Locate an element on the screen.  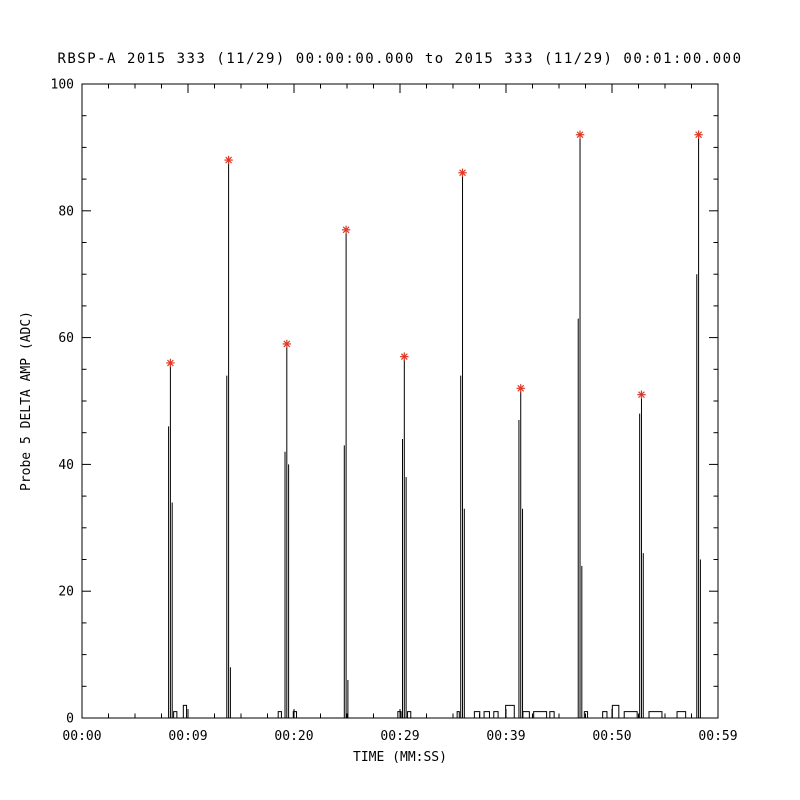
x-axis-label: TIME (MM:SS) is located at coordinates (400, 757).